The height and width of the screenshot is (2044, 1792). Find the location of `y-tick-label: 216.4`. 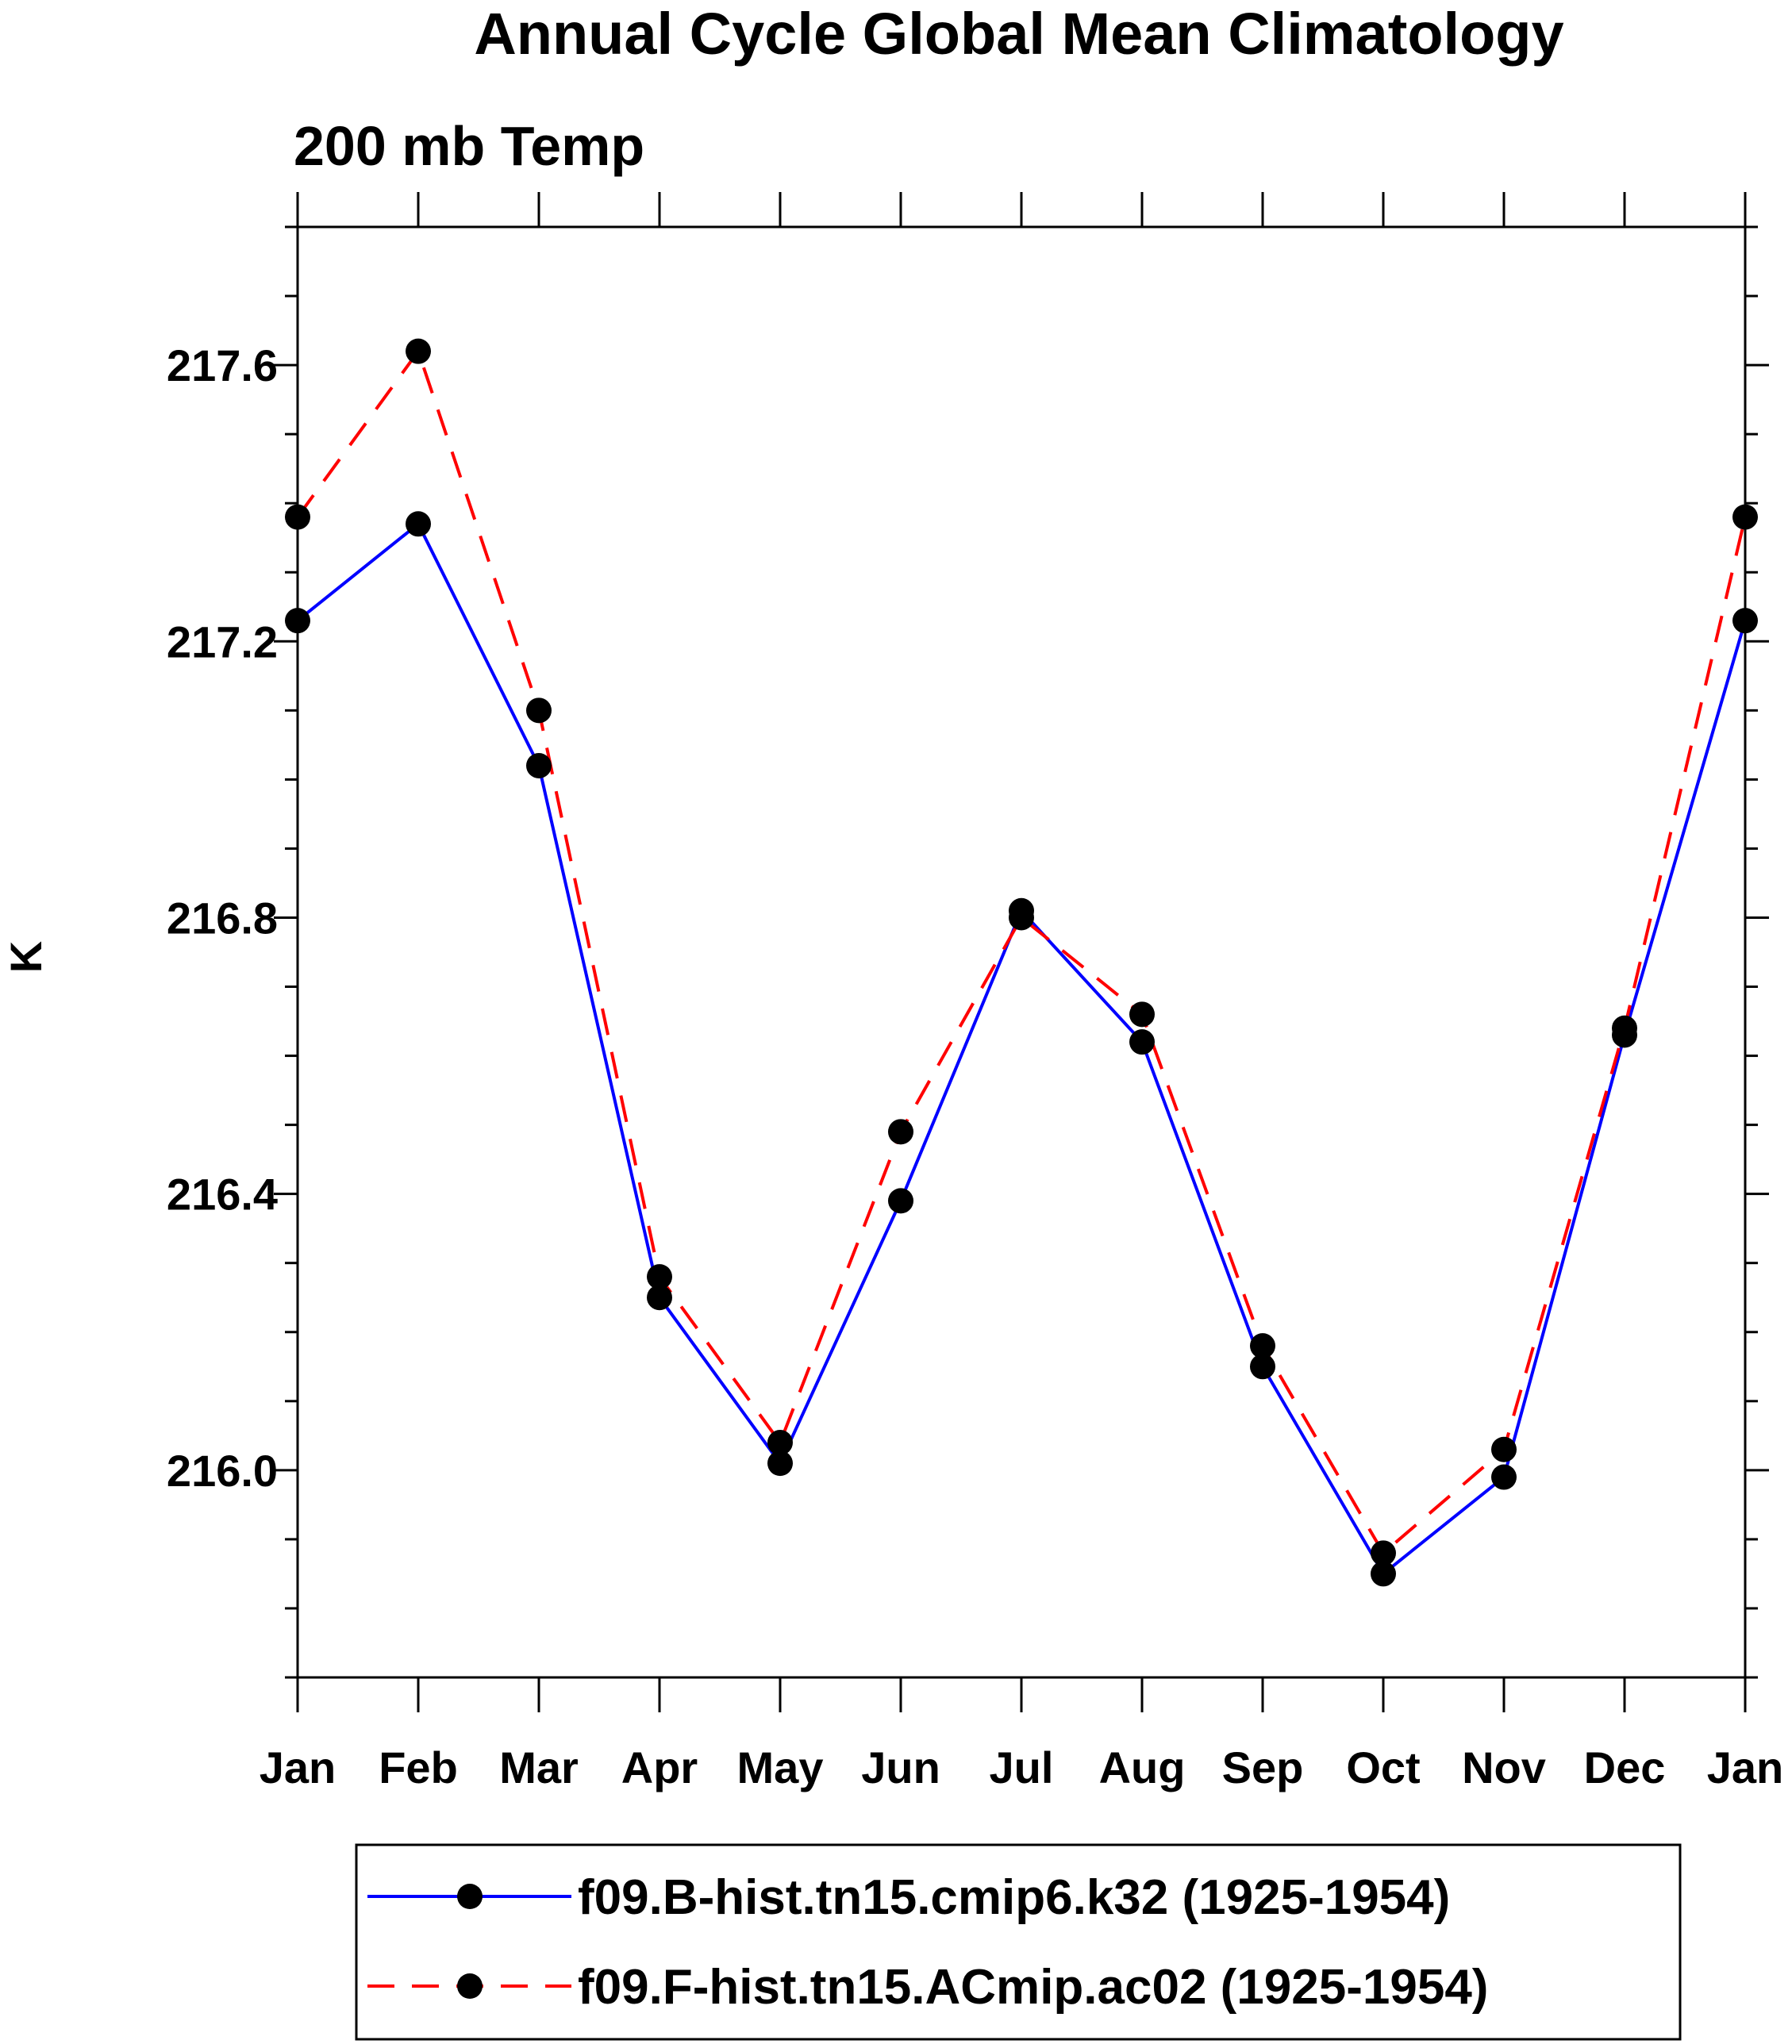

y-tick-label: 216.4 is located at coordinates (222, 1195).